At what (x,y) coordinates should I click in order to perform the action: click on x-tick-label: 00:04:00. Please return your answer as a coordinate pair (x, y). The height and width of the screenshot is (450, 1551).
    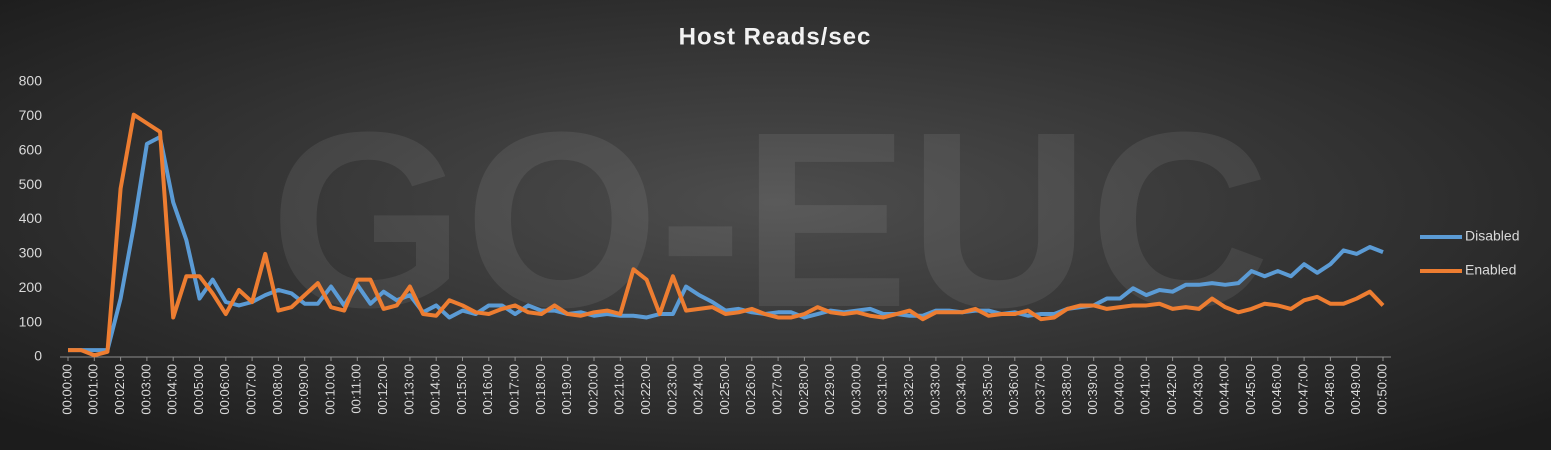
    Looking at the image, I should click on (172, 389).